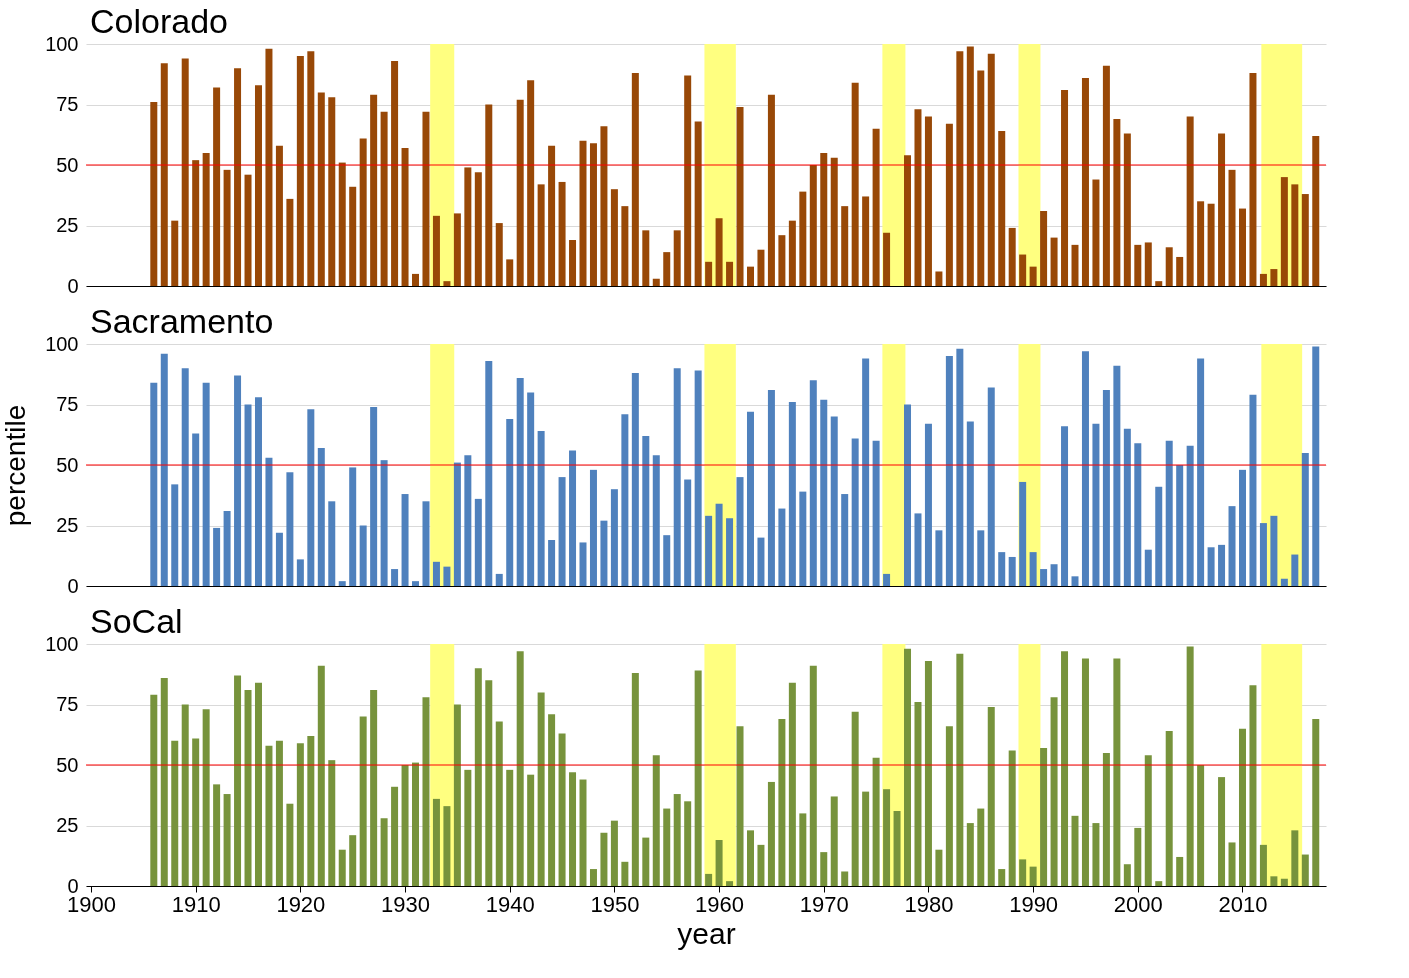  I want to click on x-tick-label: 2010, so click(1243, 904).